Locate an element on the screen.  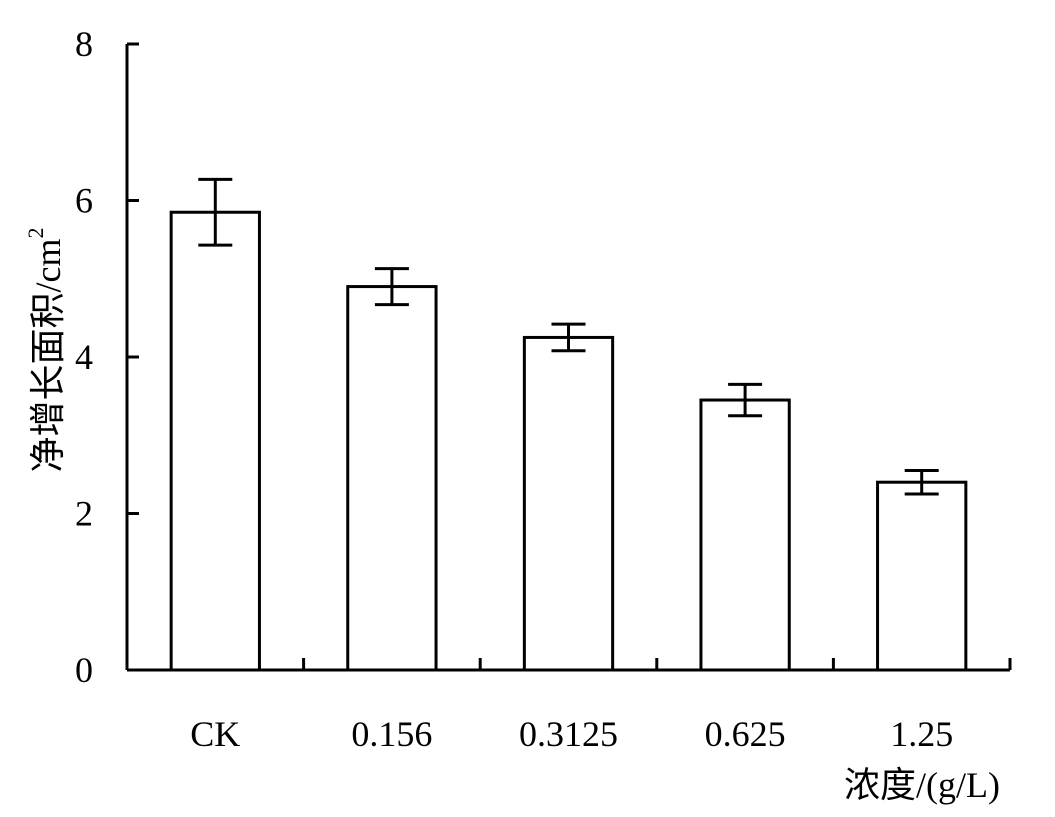
x-tick-label: 0.3125 is located at coordinates (568, 734).